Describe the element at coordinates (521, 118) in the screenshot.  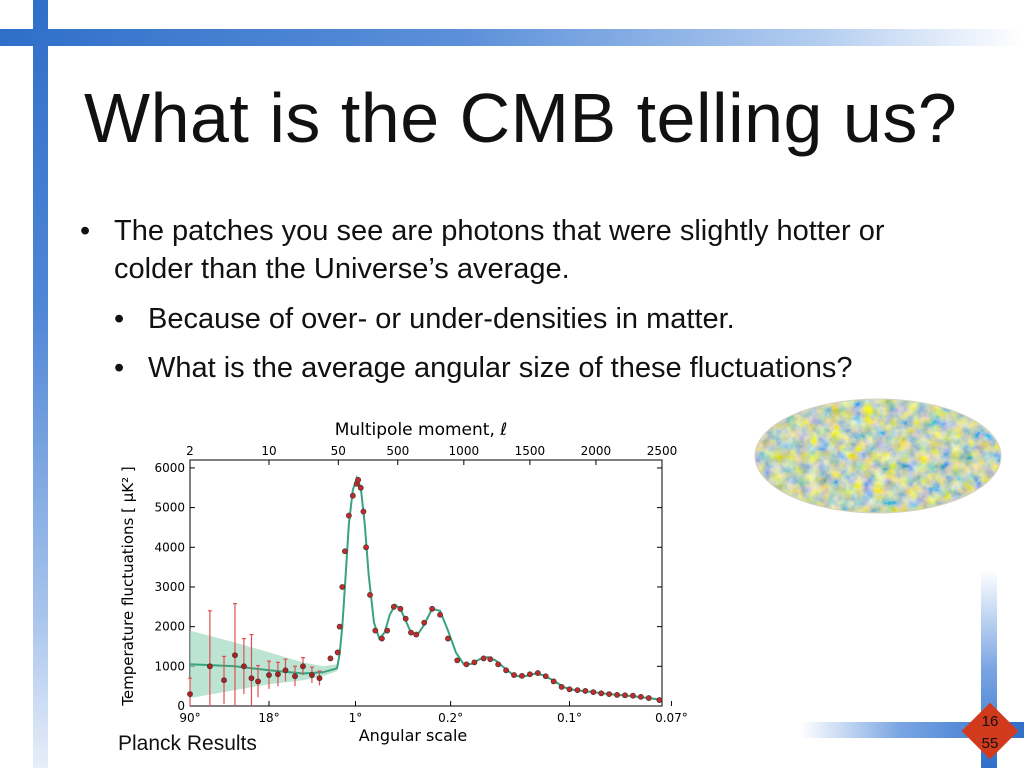
I see `slide-title: What is the CMB telling us?` at that location.